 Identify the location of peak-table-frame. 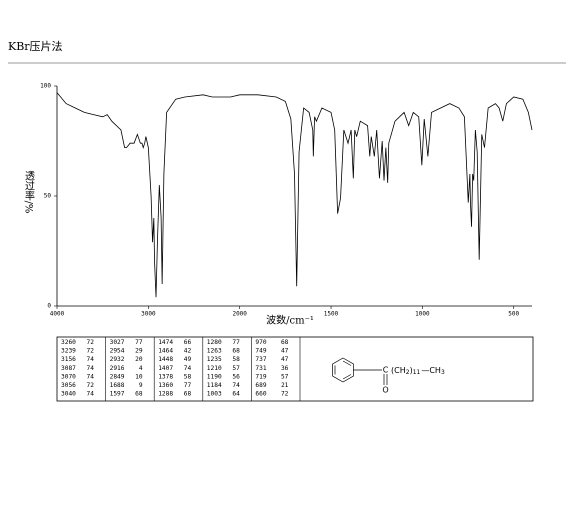
(295, 369).